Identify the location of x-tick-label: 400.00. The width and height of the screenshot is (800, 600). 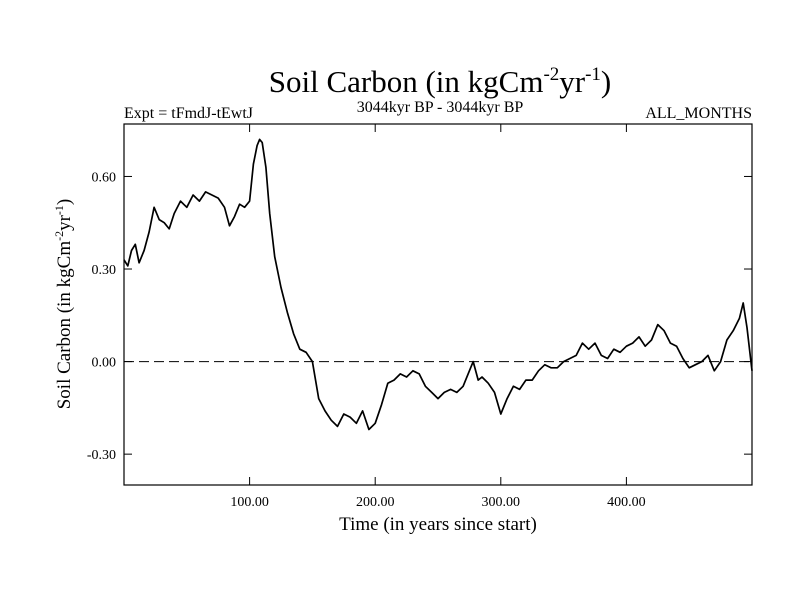
(626, 502).